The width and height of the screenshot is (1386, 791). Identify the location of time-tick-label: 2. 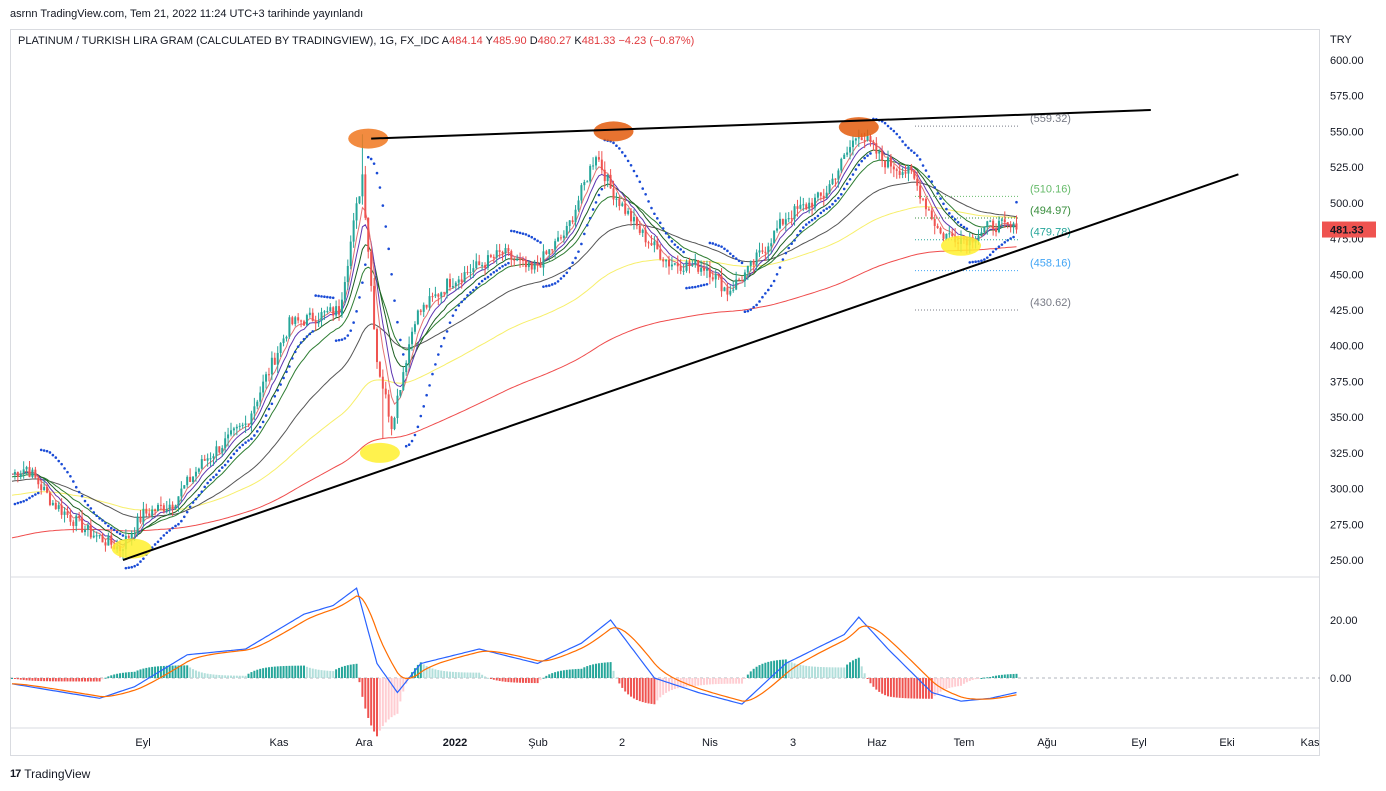
(622, 743).